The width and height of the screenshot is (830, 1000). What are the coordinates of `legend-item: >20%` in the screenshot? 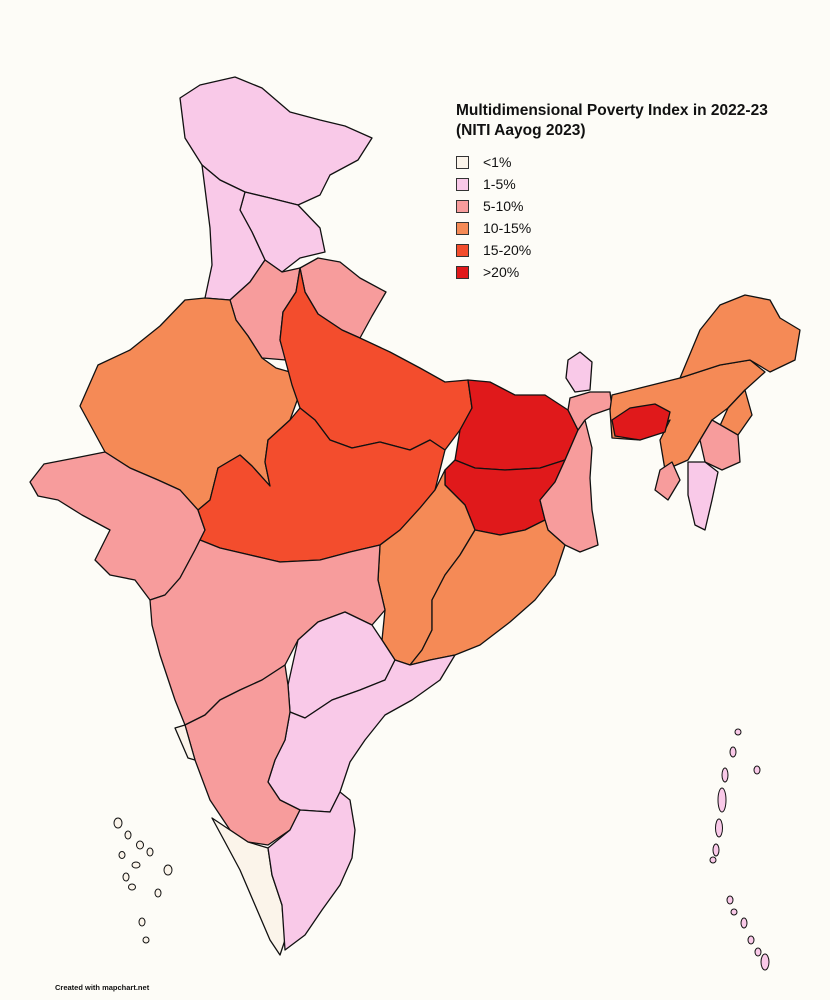 It's located at (626, 272).